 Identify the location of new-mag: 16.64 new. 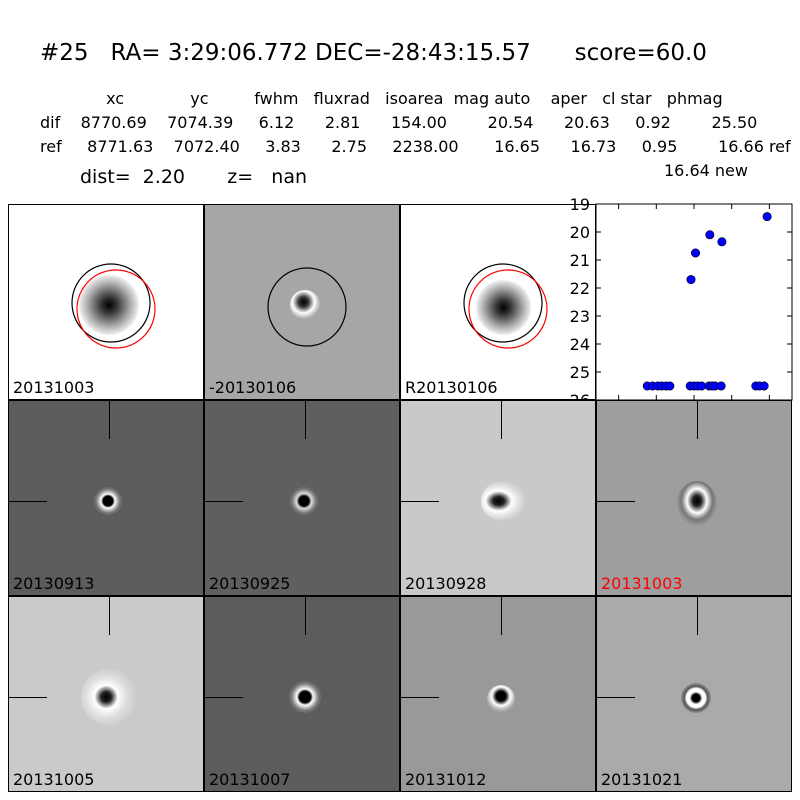
(706, 170).